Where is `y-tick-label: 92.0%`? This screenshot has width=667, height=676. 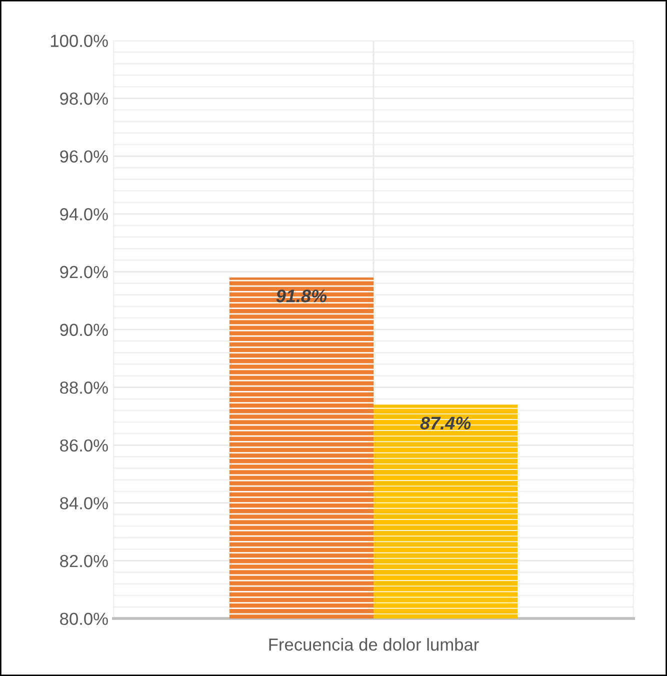
y-tick-label: 92.0% is located at coordinates (84, 272).